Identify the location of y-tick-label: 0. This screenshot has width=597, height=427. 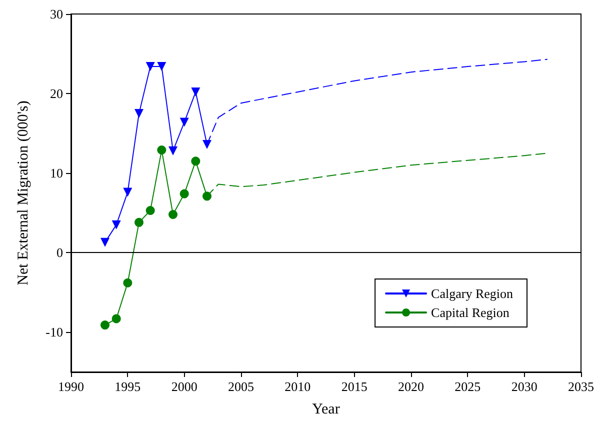
(59, 252).